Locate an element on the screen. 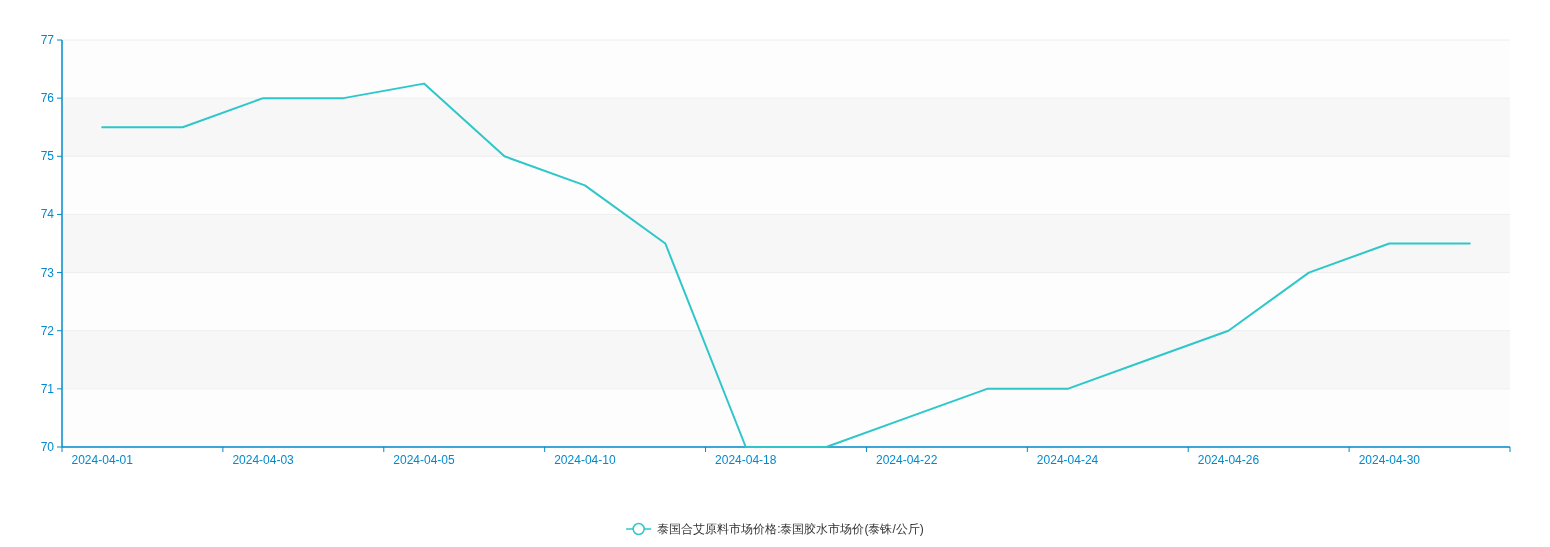  x-tick-label: 2024-04-18 is located at coordinates (746, 460).